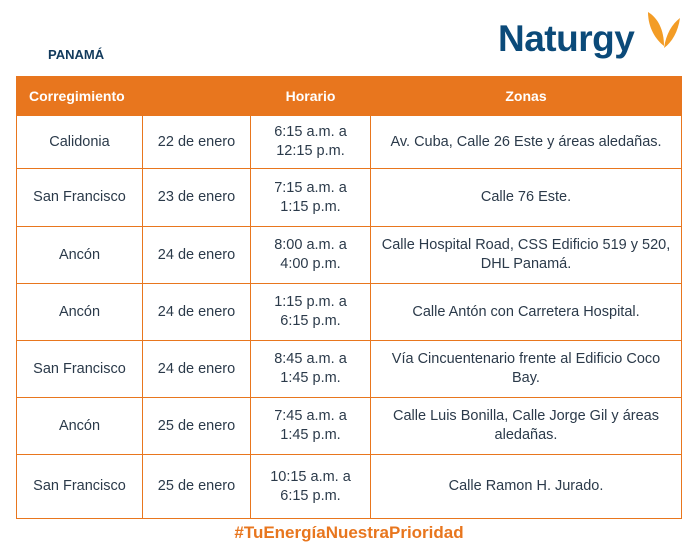  I want to click on schedule-cell: 10:15 a.m. a 6:15 p.m., so click(310, 486).